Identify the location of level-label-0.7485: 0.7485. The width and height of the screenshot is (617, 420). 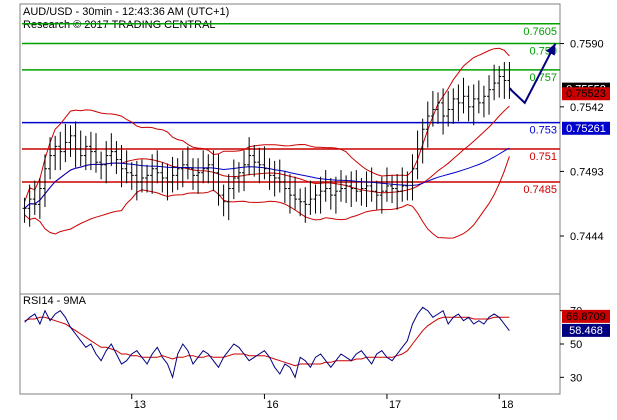
(540, 190).